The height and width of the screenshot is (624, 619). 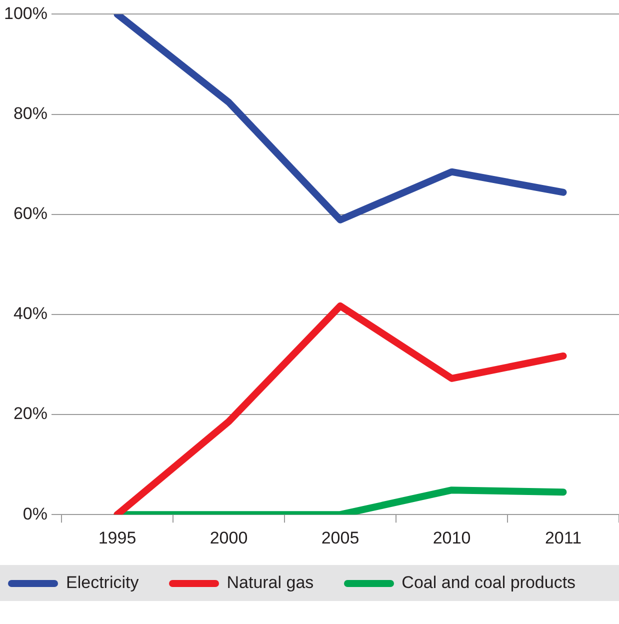 I want to click on y-tick-label: 60%, so click(x=30, y=214).